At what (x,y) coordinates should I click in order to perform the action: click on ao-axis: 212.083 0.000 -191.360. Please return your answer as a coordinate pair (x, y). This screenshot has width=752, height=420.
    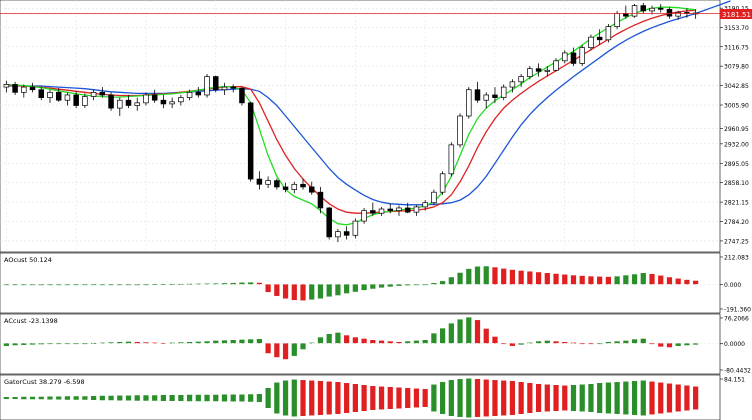
    Looking at the image, I should click on (735, 284).